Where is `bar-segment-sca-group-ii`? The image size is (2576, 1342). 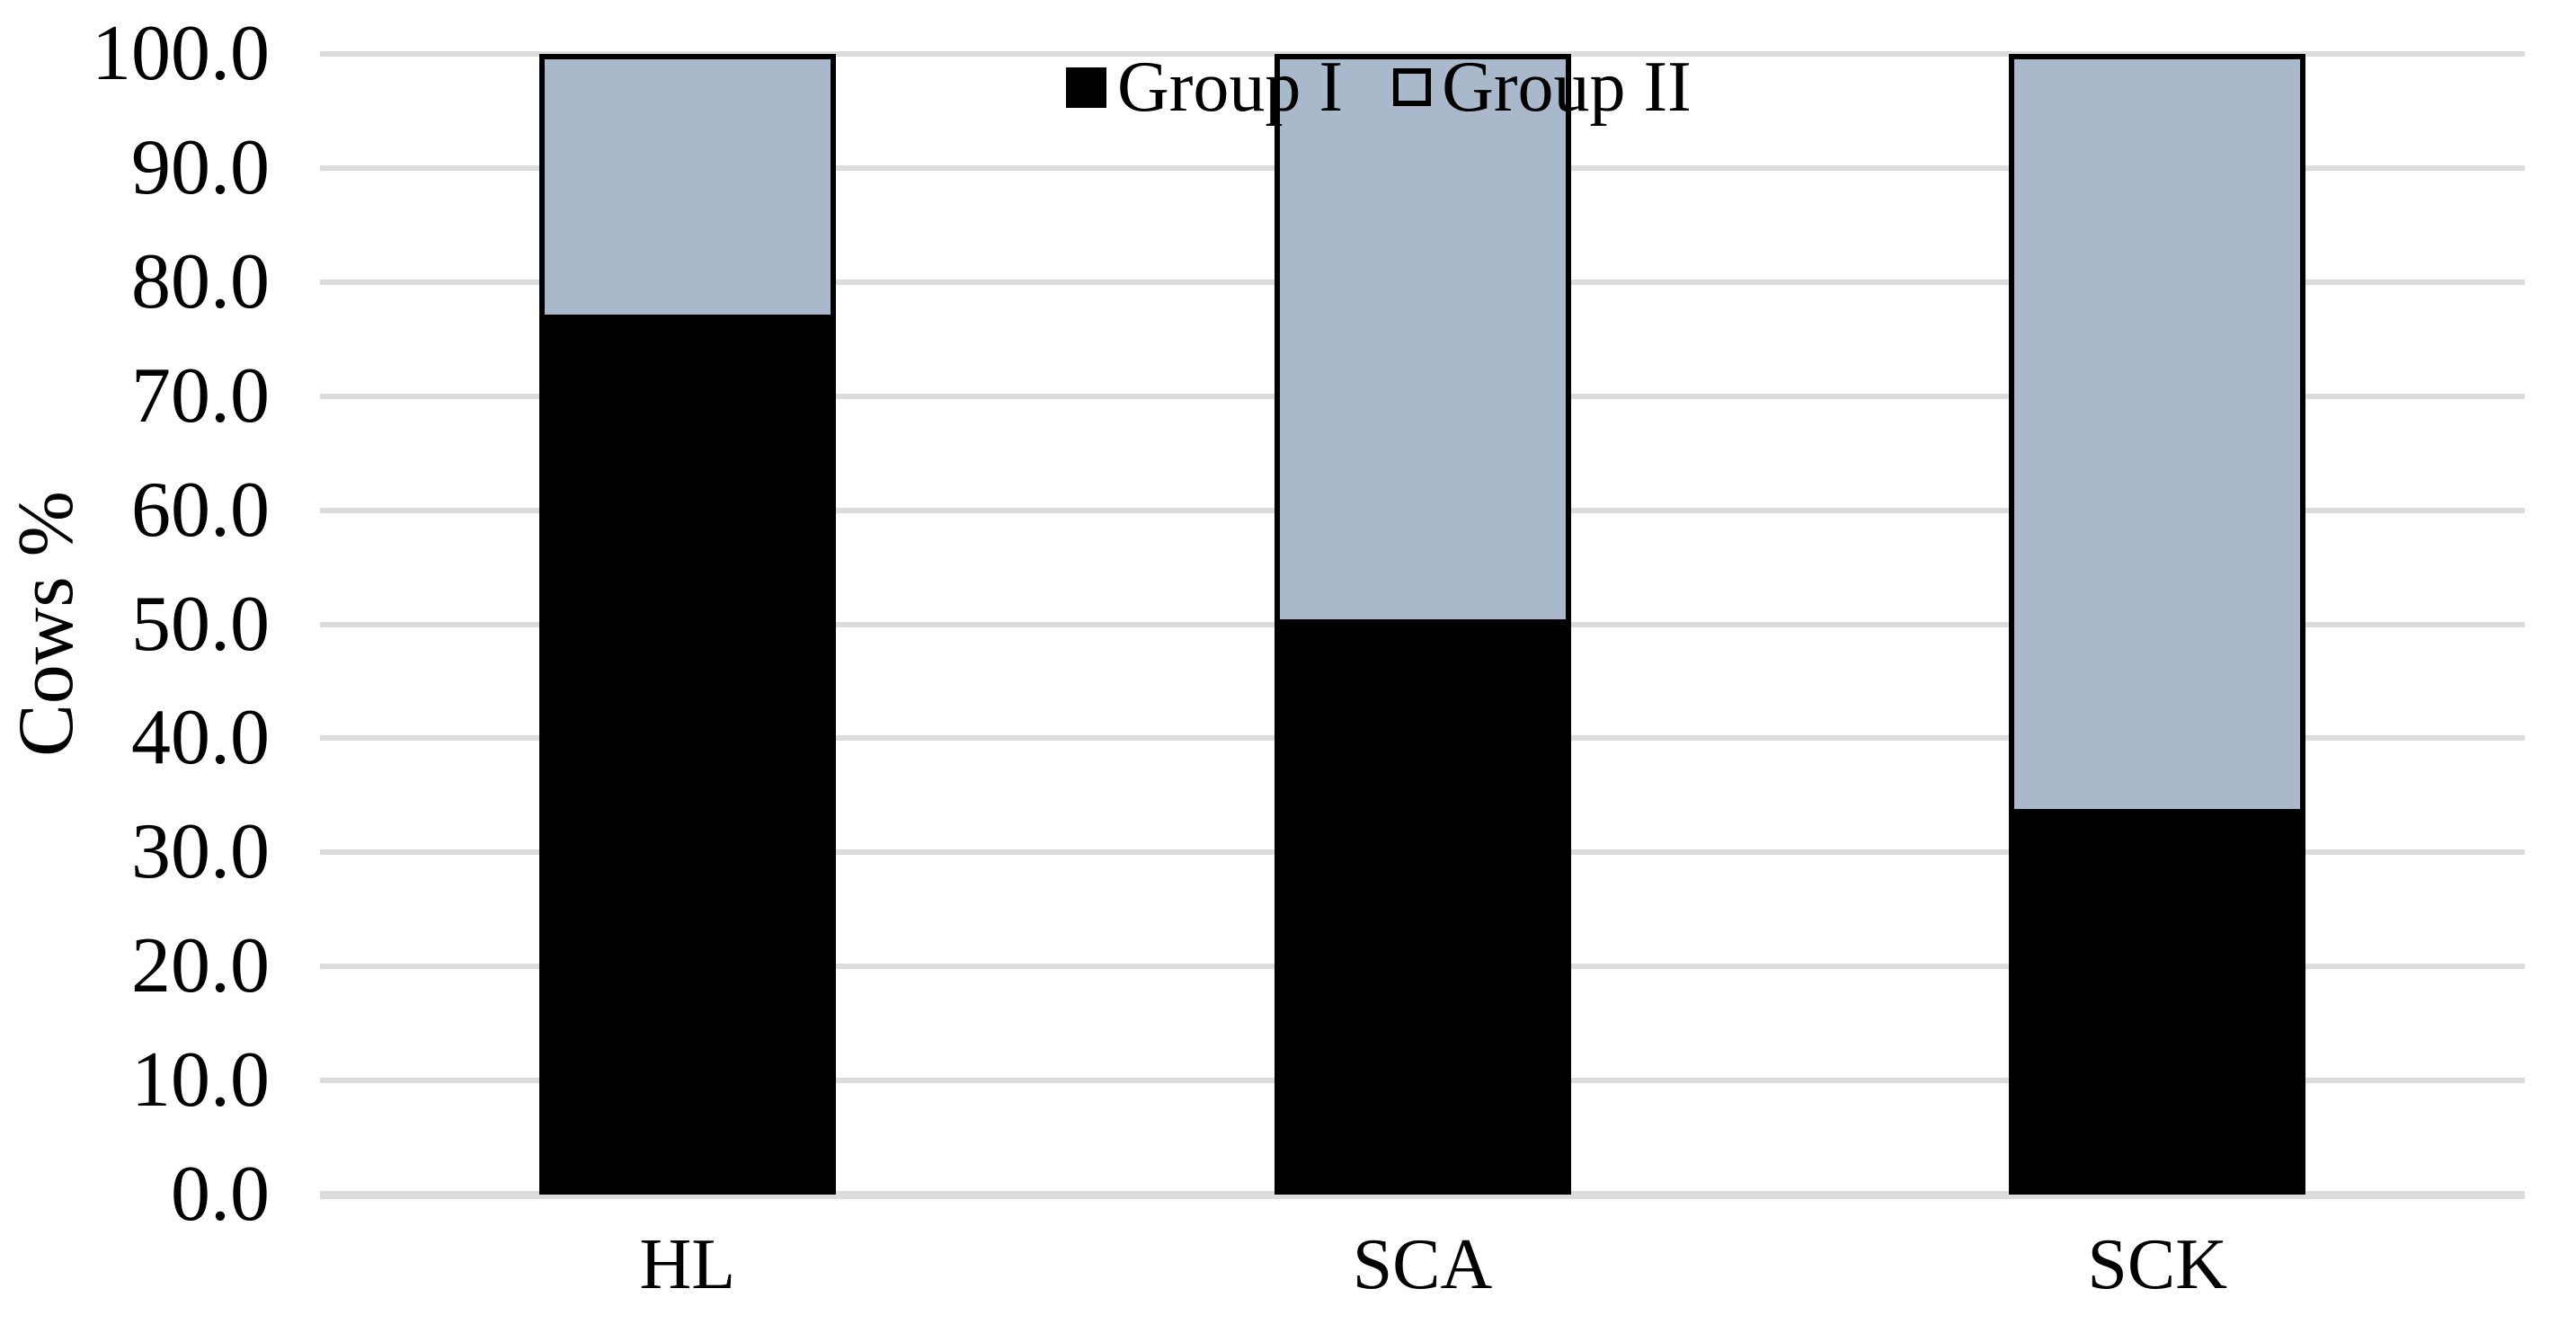 bar-segment-sca-group-ii is located at coordinates (1422, 339).